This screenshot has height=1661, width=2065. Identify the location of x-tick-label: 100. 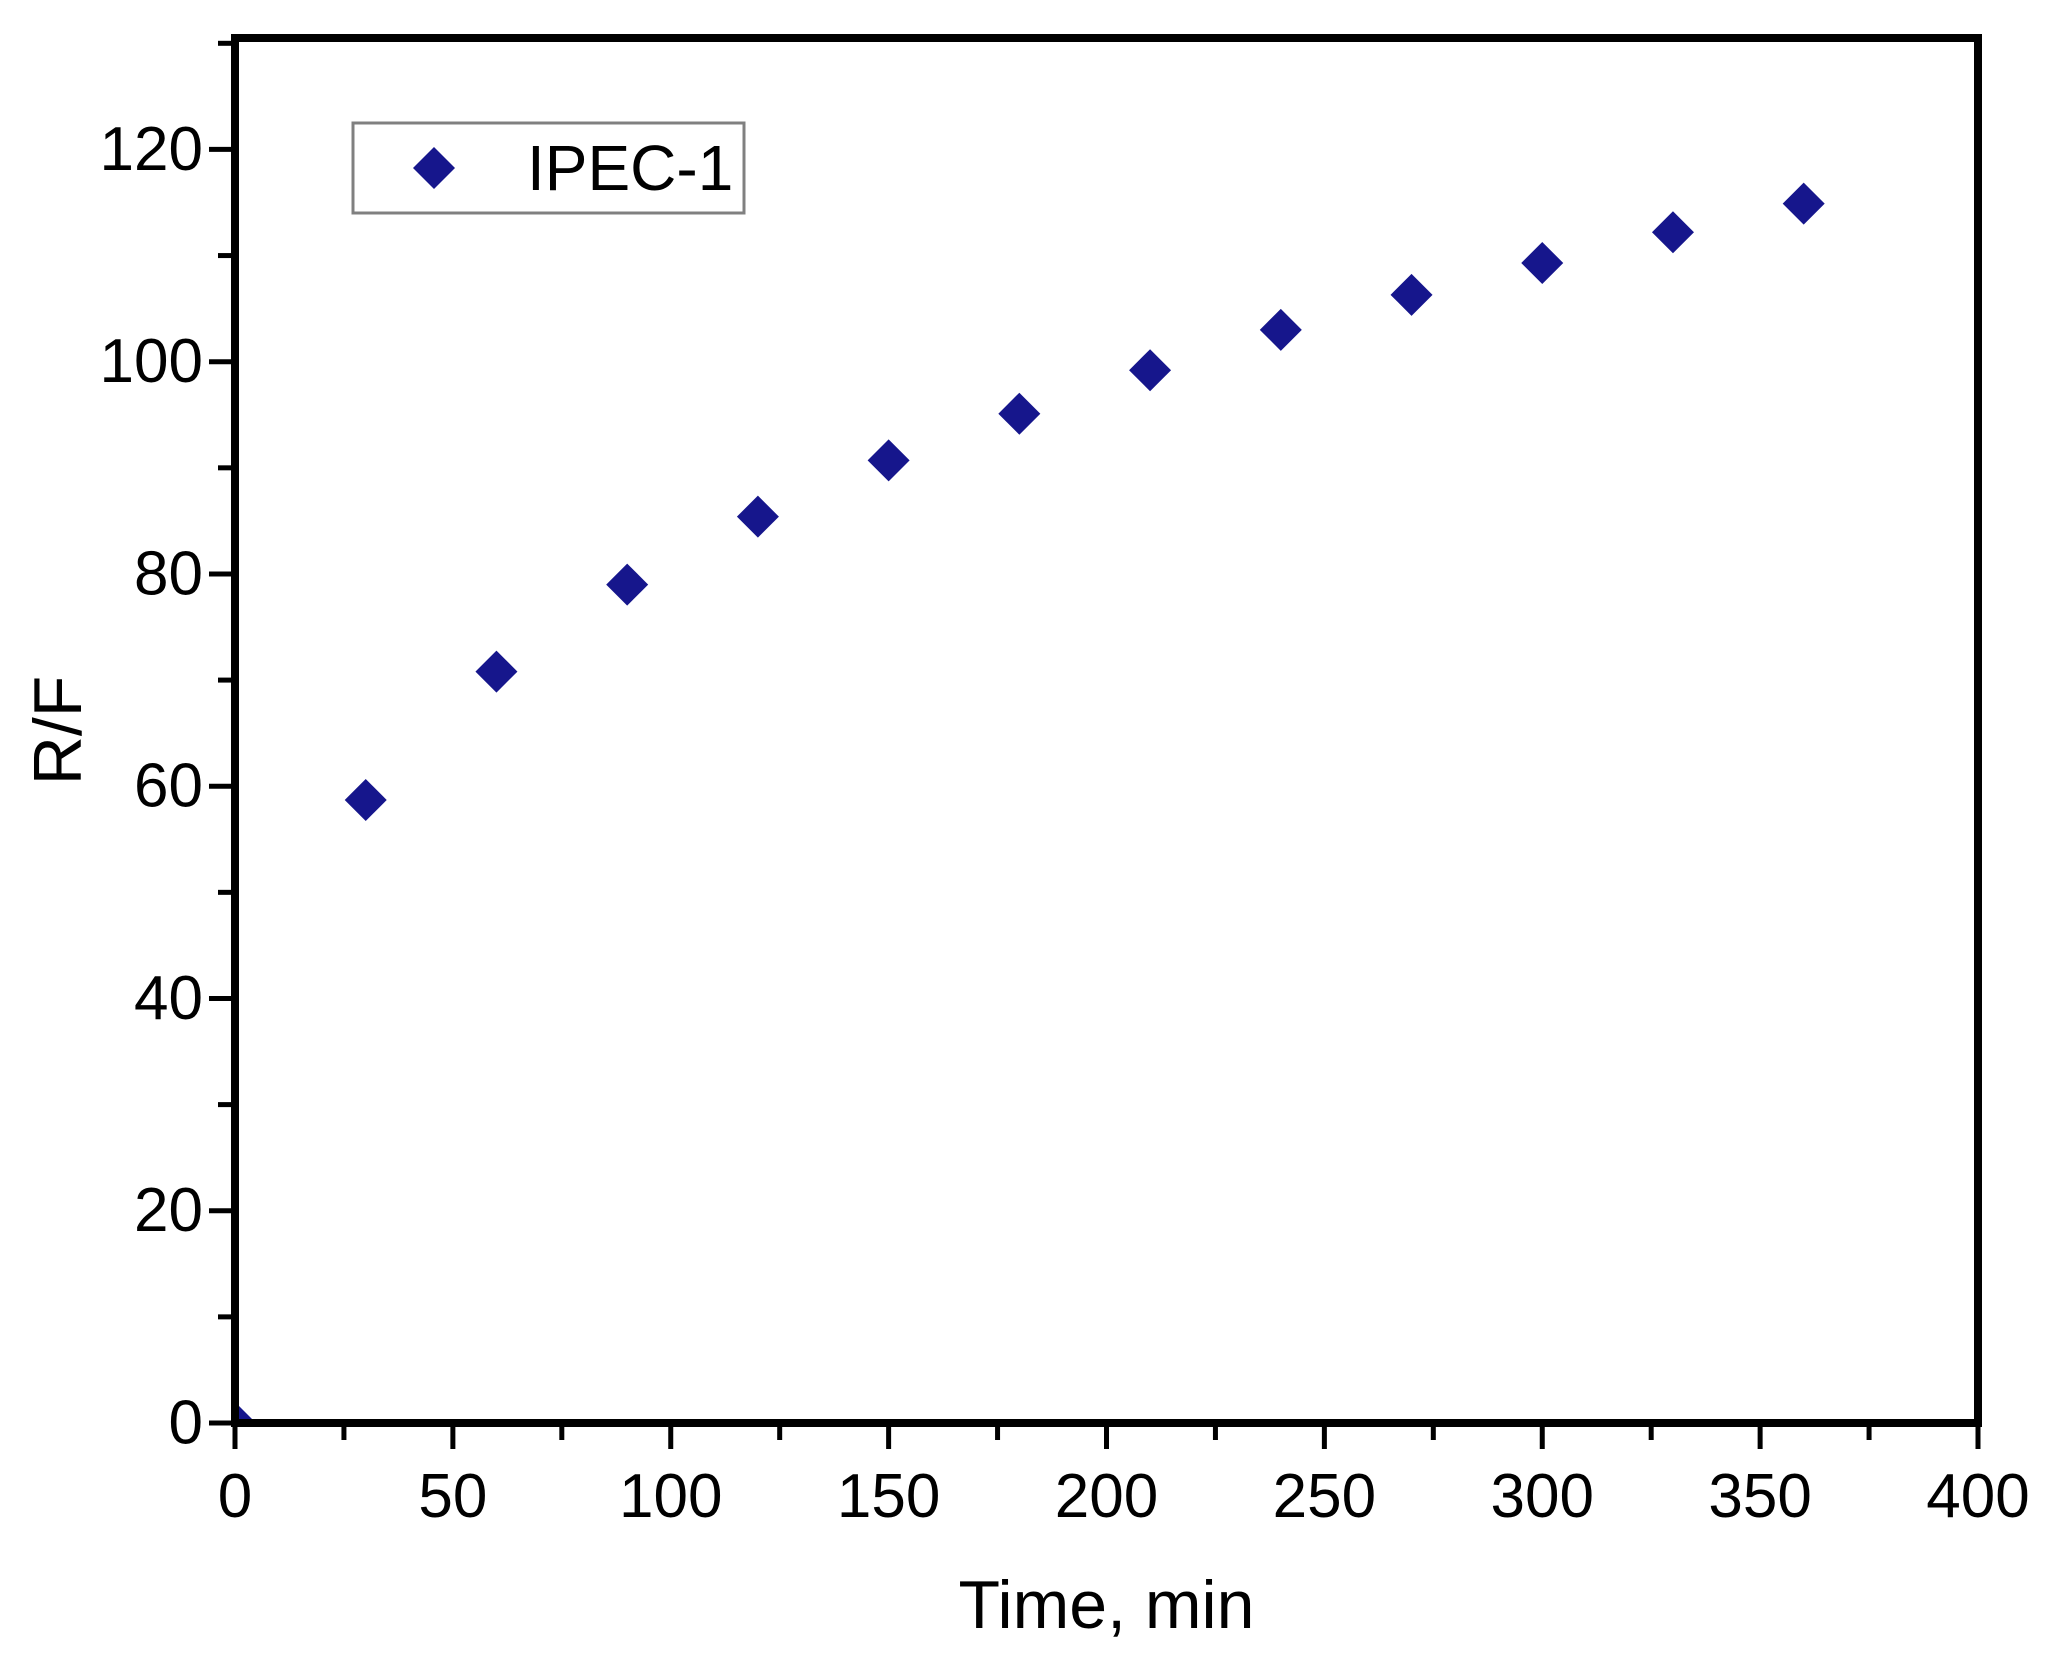
(670, 1496).